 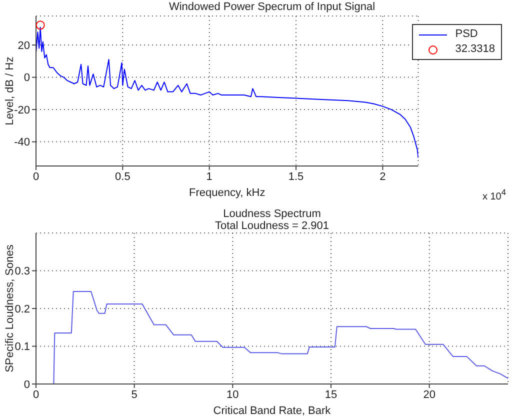 I want to click on y-axis-title: SPecific Loudness, Sones, so click(x=10, y=308).